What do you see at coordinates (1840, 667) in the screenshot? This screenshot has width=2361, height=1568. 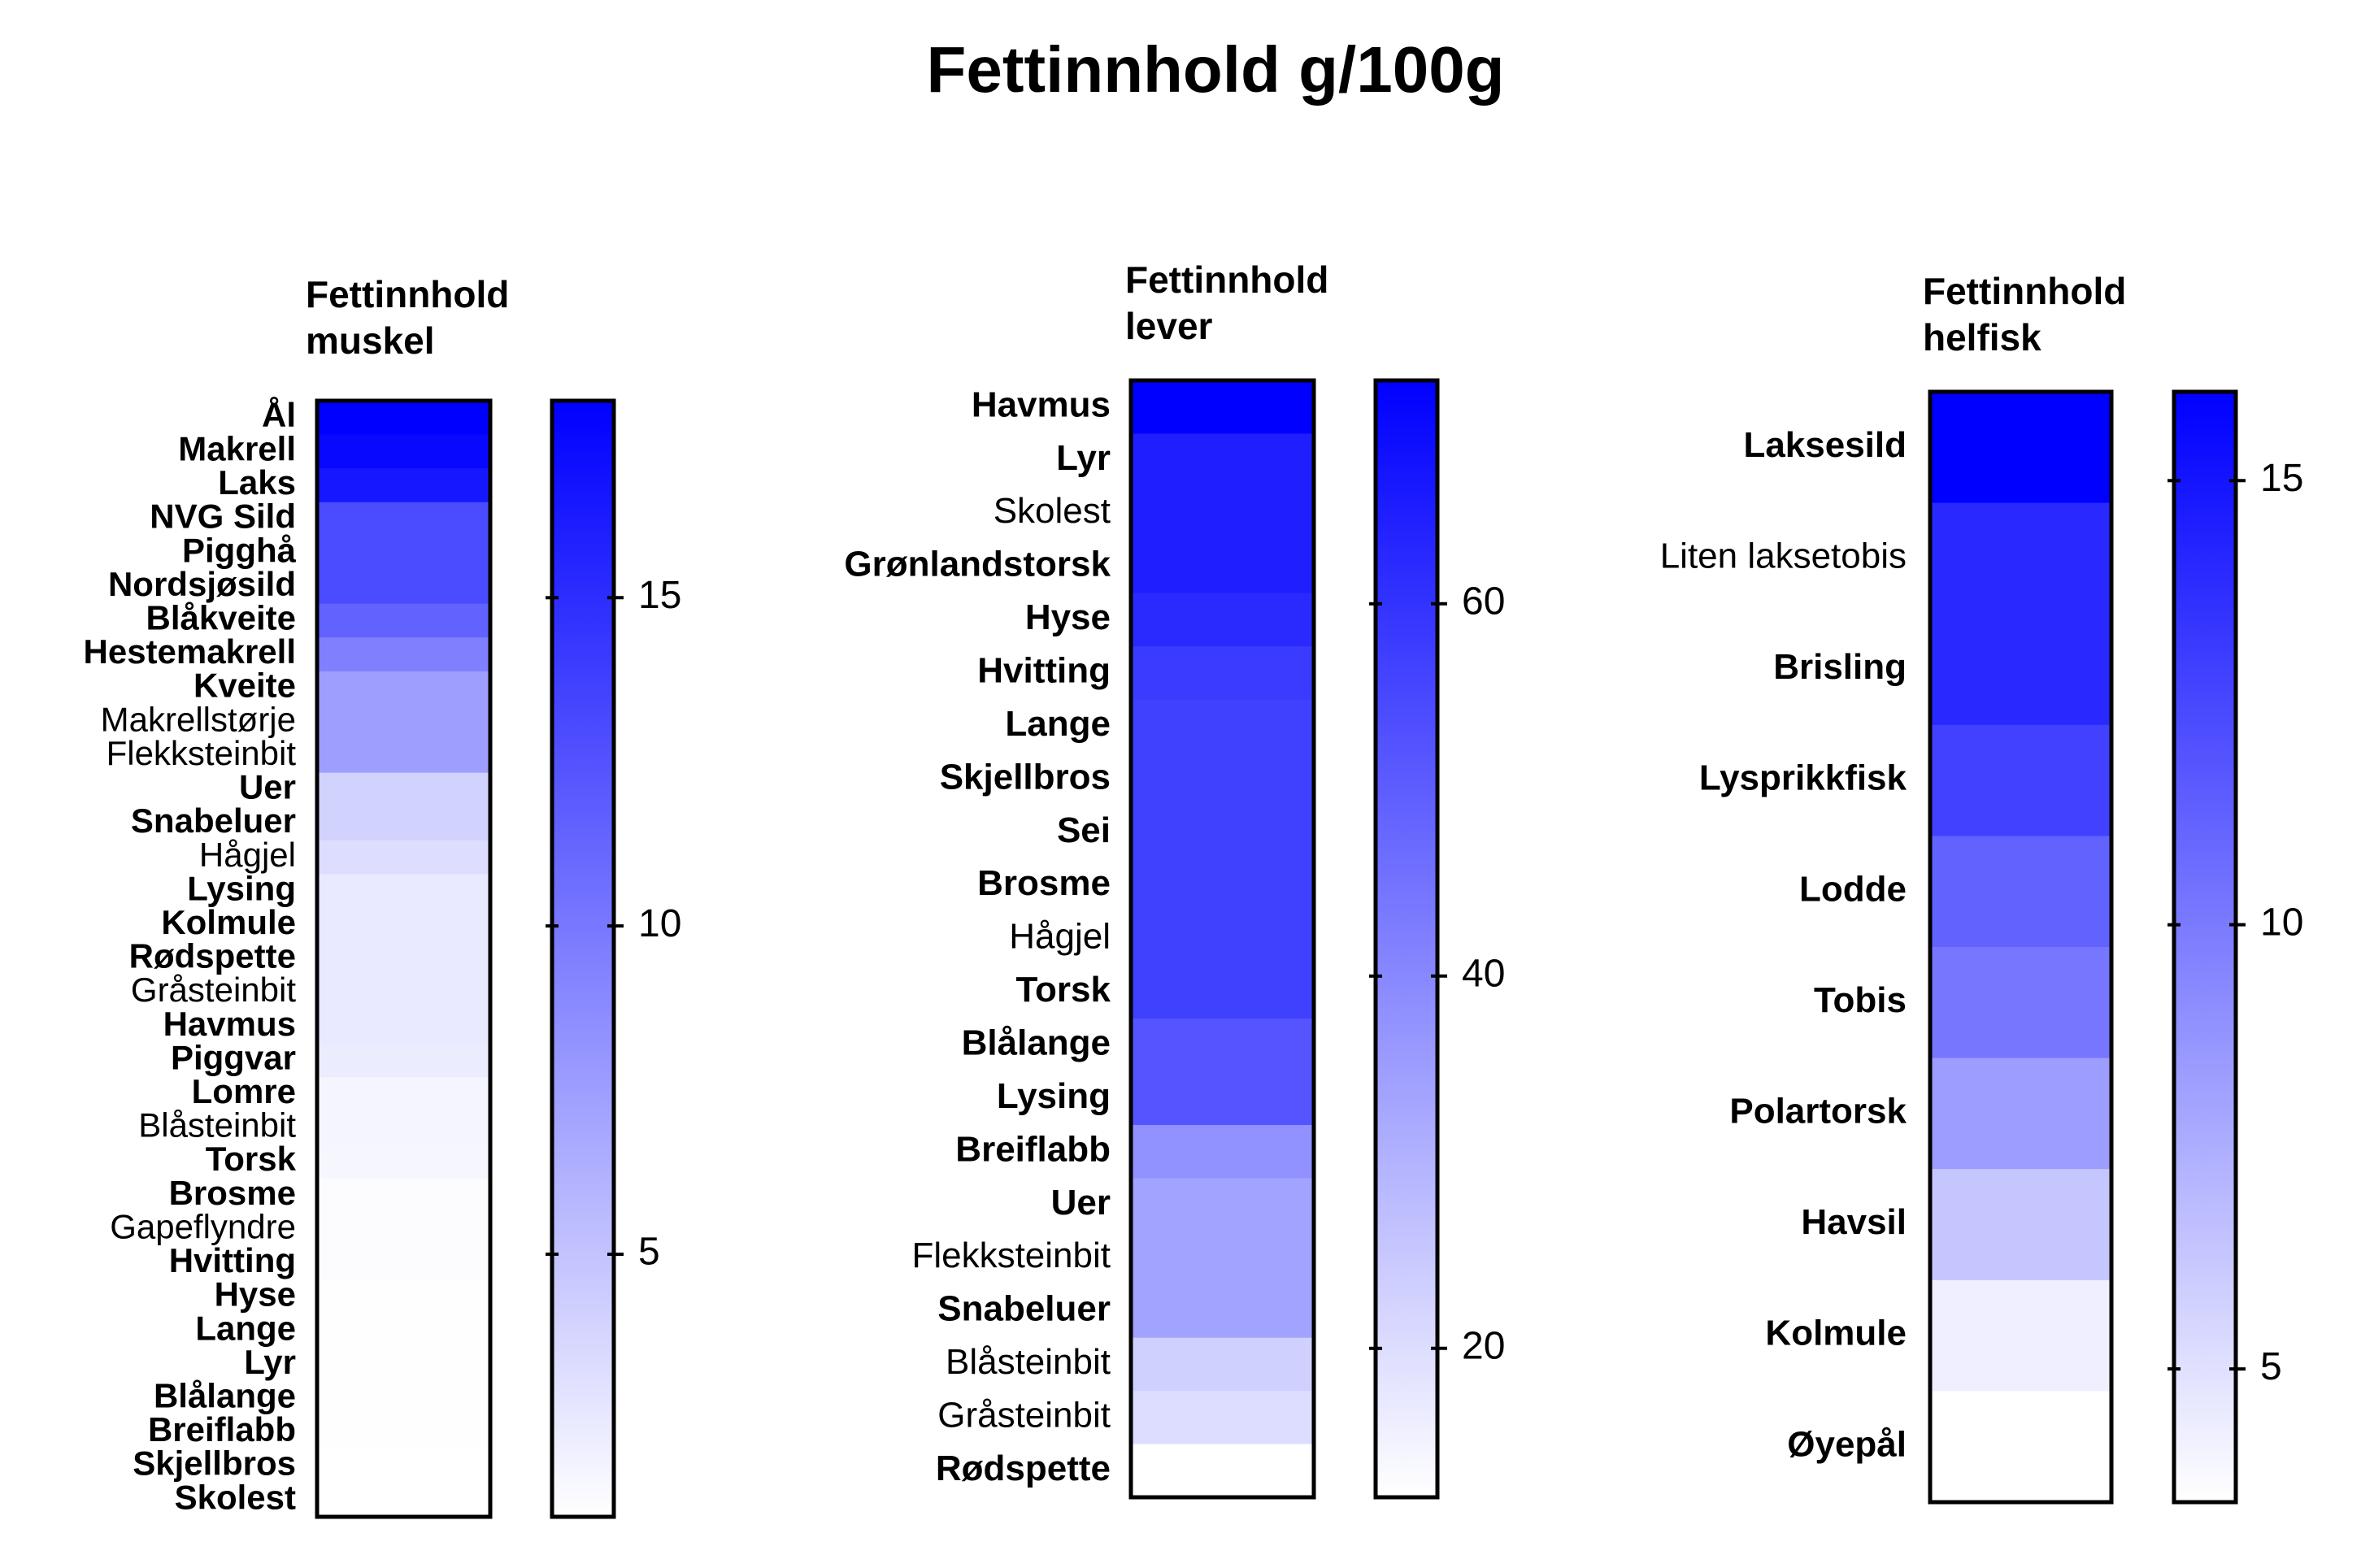 I see `row-label: Brisling` at bounding box center [1840, 667].